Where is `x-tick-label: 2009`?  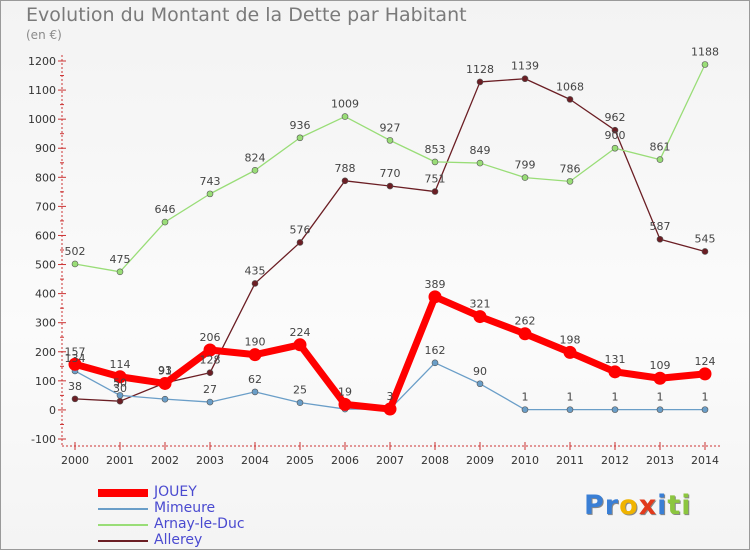
x-tick-label: 2009 is located at coordinates (480, 460).